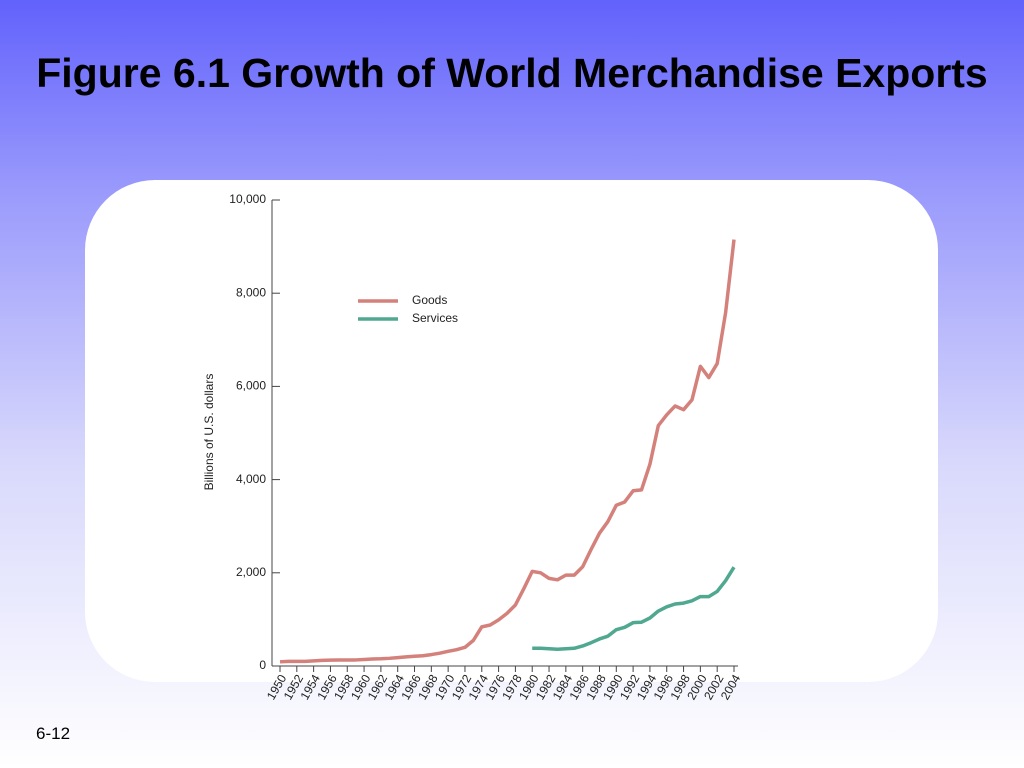 The image size is (1024, 768). I want to click on y-tick-label: 8,000, so click(251, 292).